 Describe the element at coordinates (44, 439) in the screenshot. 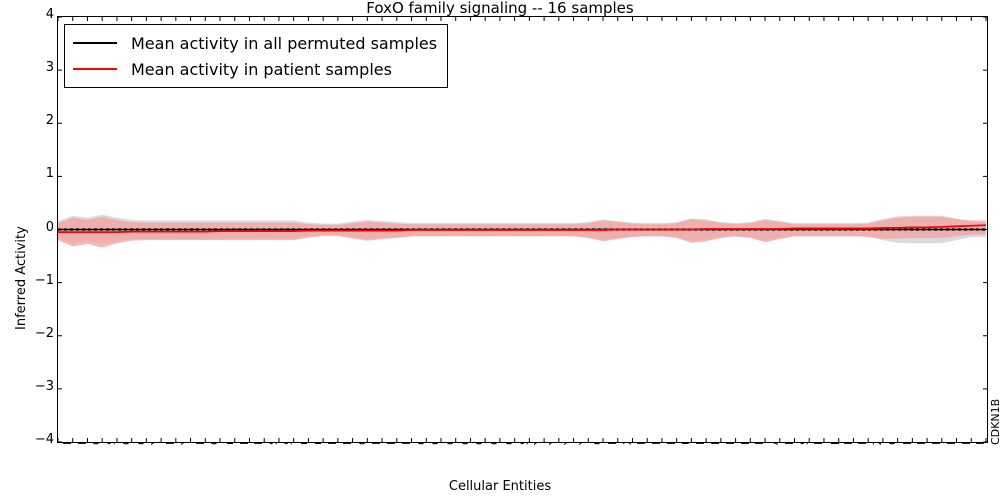

I see `y-tick-label: −4` at that location.